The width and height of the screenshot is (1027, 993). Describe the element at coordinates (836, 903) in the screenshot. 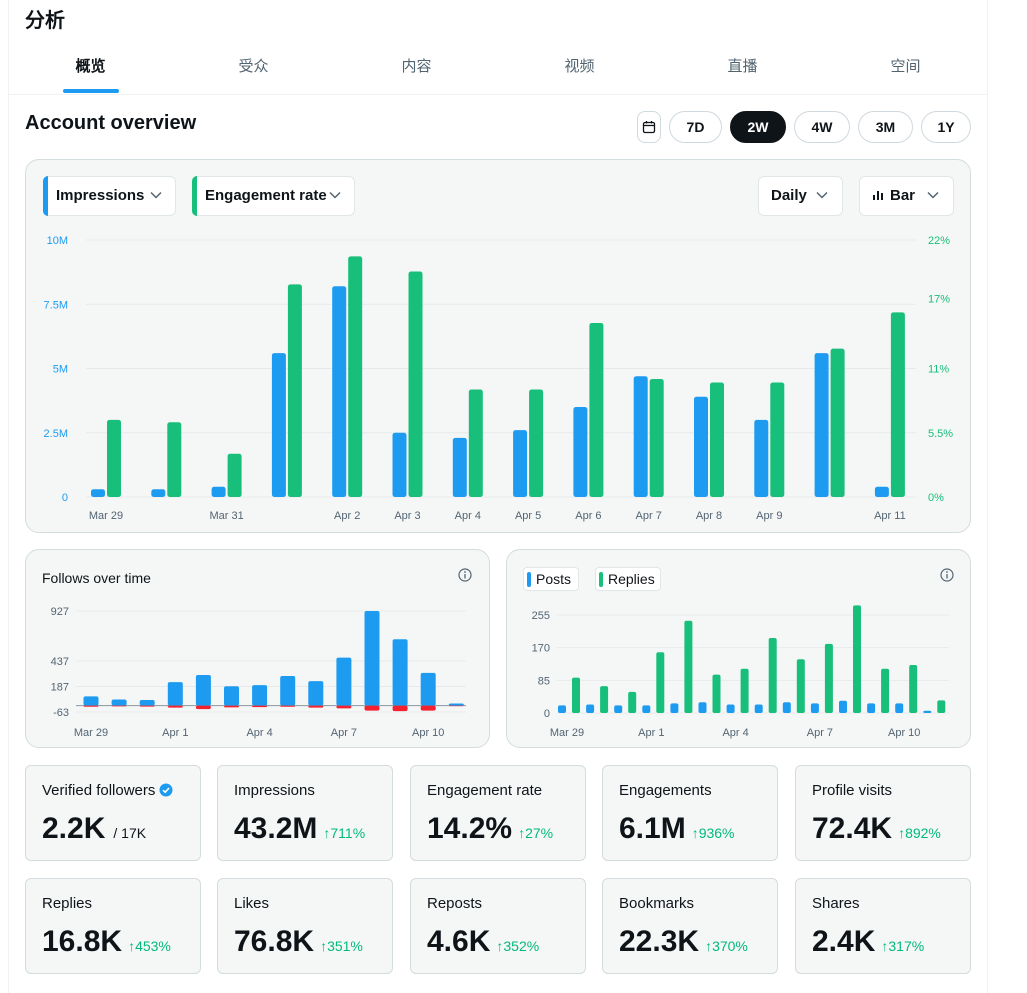

I see `stat-label: Shares` at that location.